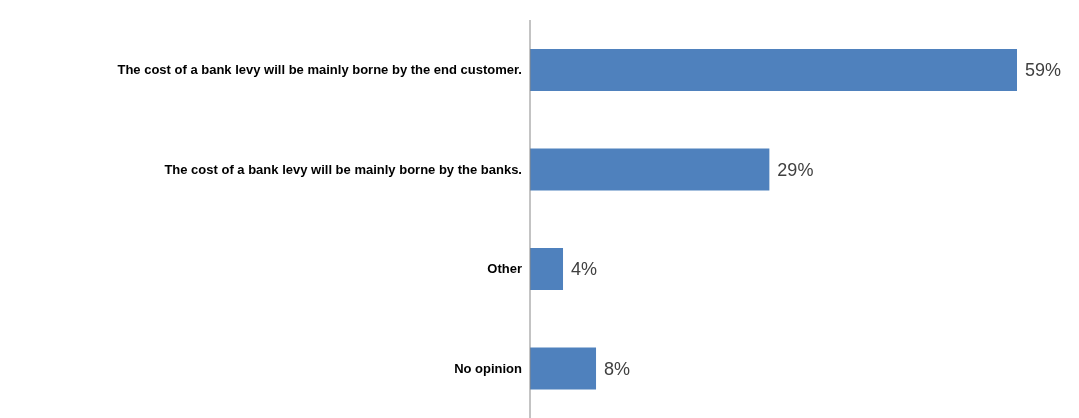  I want to click on y-tick-label: The cost of a bank levy will be mainly borne by the banks., so click(343, 169).